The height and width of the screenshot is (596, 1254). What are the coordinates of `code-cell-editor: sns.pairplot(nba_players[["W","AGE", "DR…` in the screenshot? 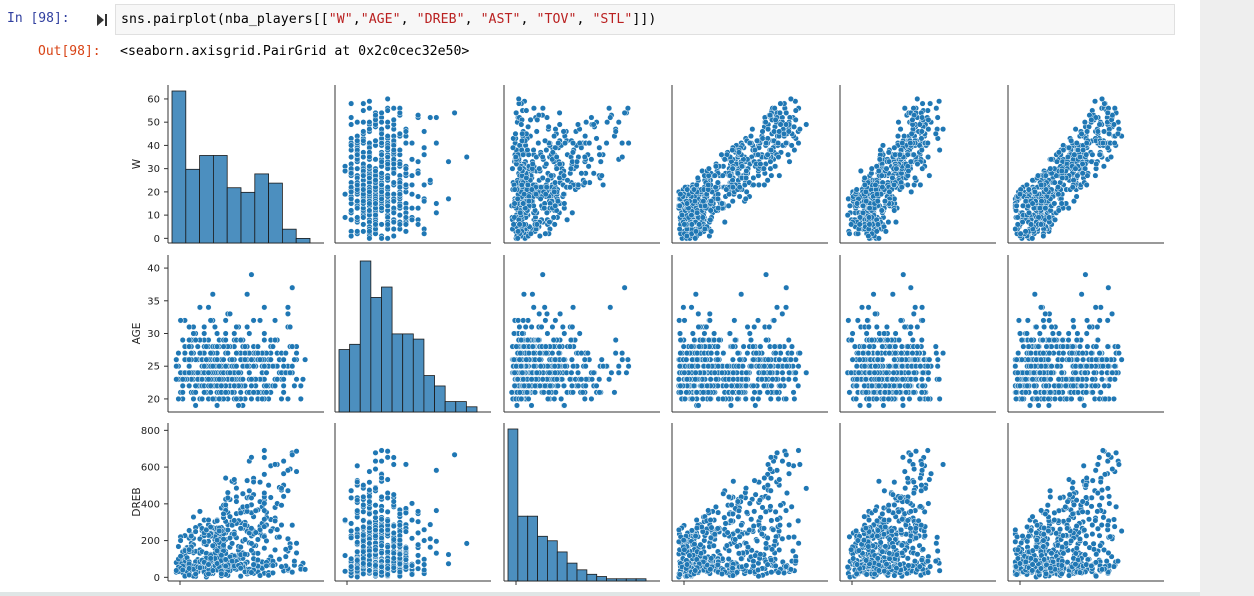 It's located at (645, 19).